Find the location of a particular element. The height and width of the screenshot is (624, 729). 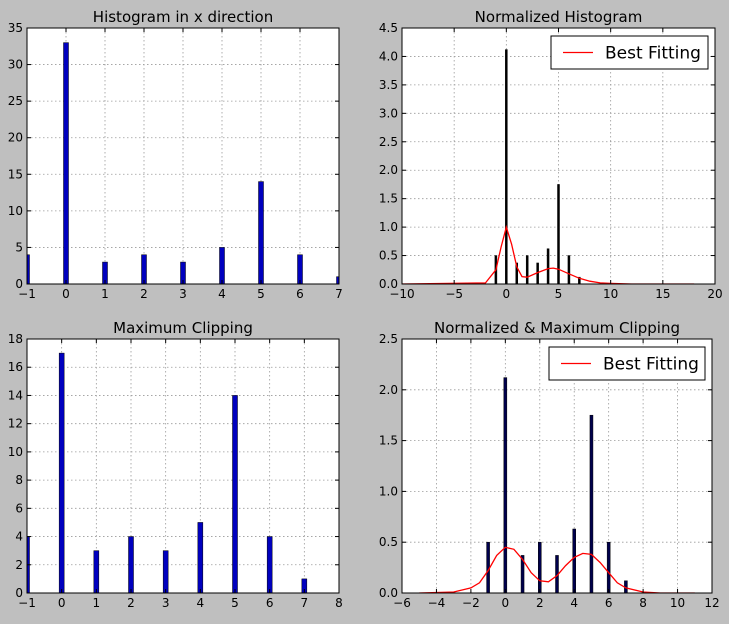

x-tick-label: −10 is located at coordinates (401, 294).